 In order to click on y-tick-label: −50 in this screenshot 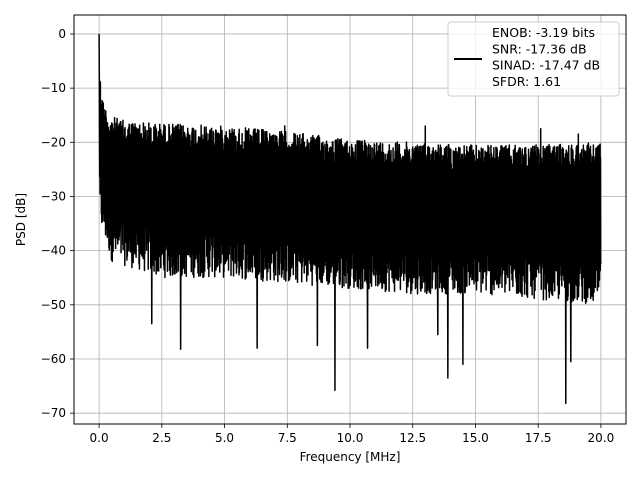, I will do `click(53, 305)`.